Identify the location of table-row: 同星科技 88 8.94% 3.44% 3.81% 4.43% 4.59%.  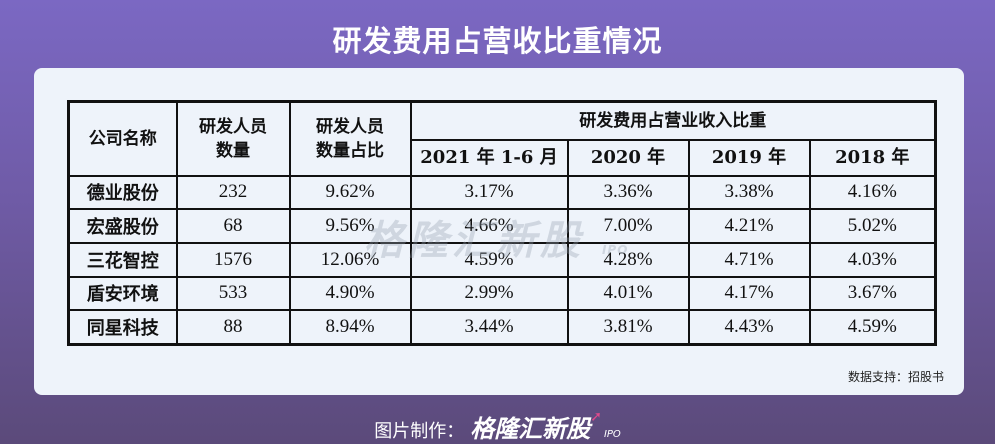
(502, 327).